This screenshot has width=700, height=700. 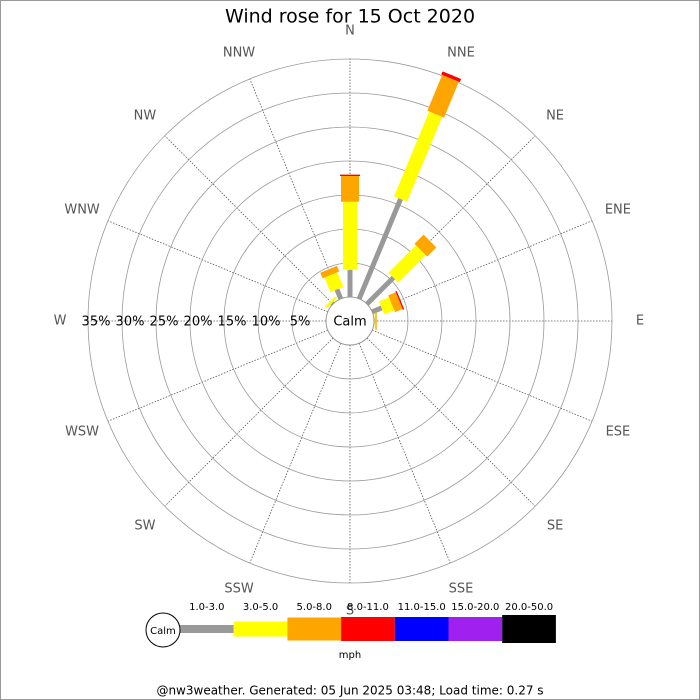 I want to click on calm-circle, so click(x=350, y=321).